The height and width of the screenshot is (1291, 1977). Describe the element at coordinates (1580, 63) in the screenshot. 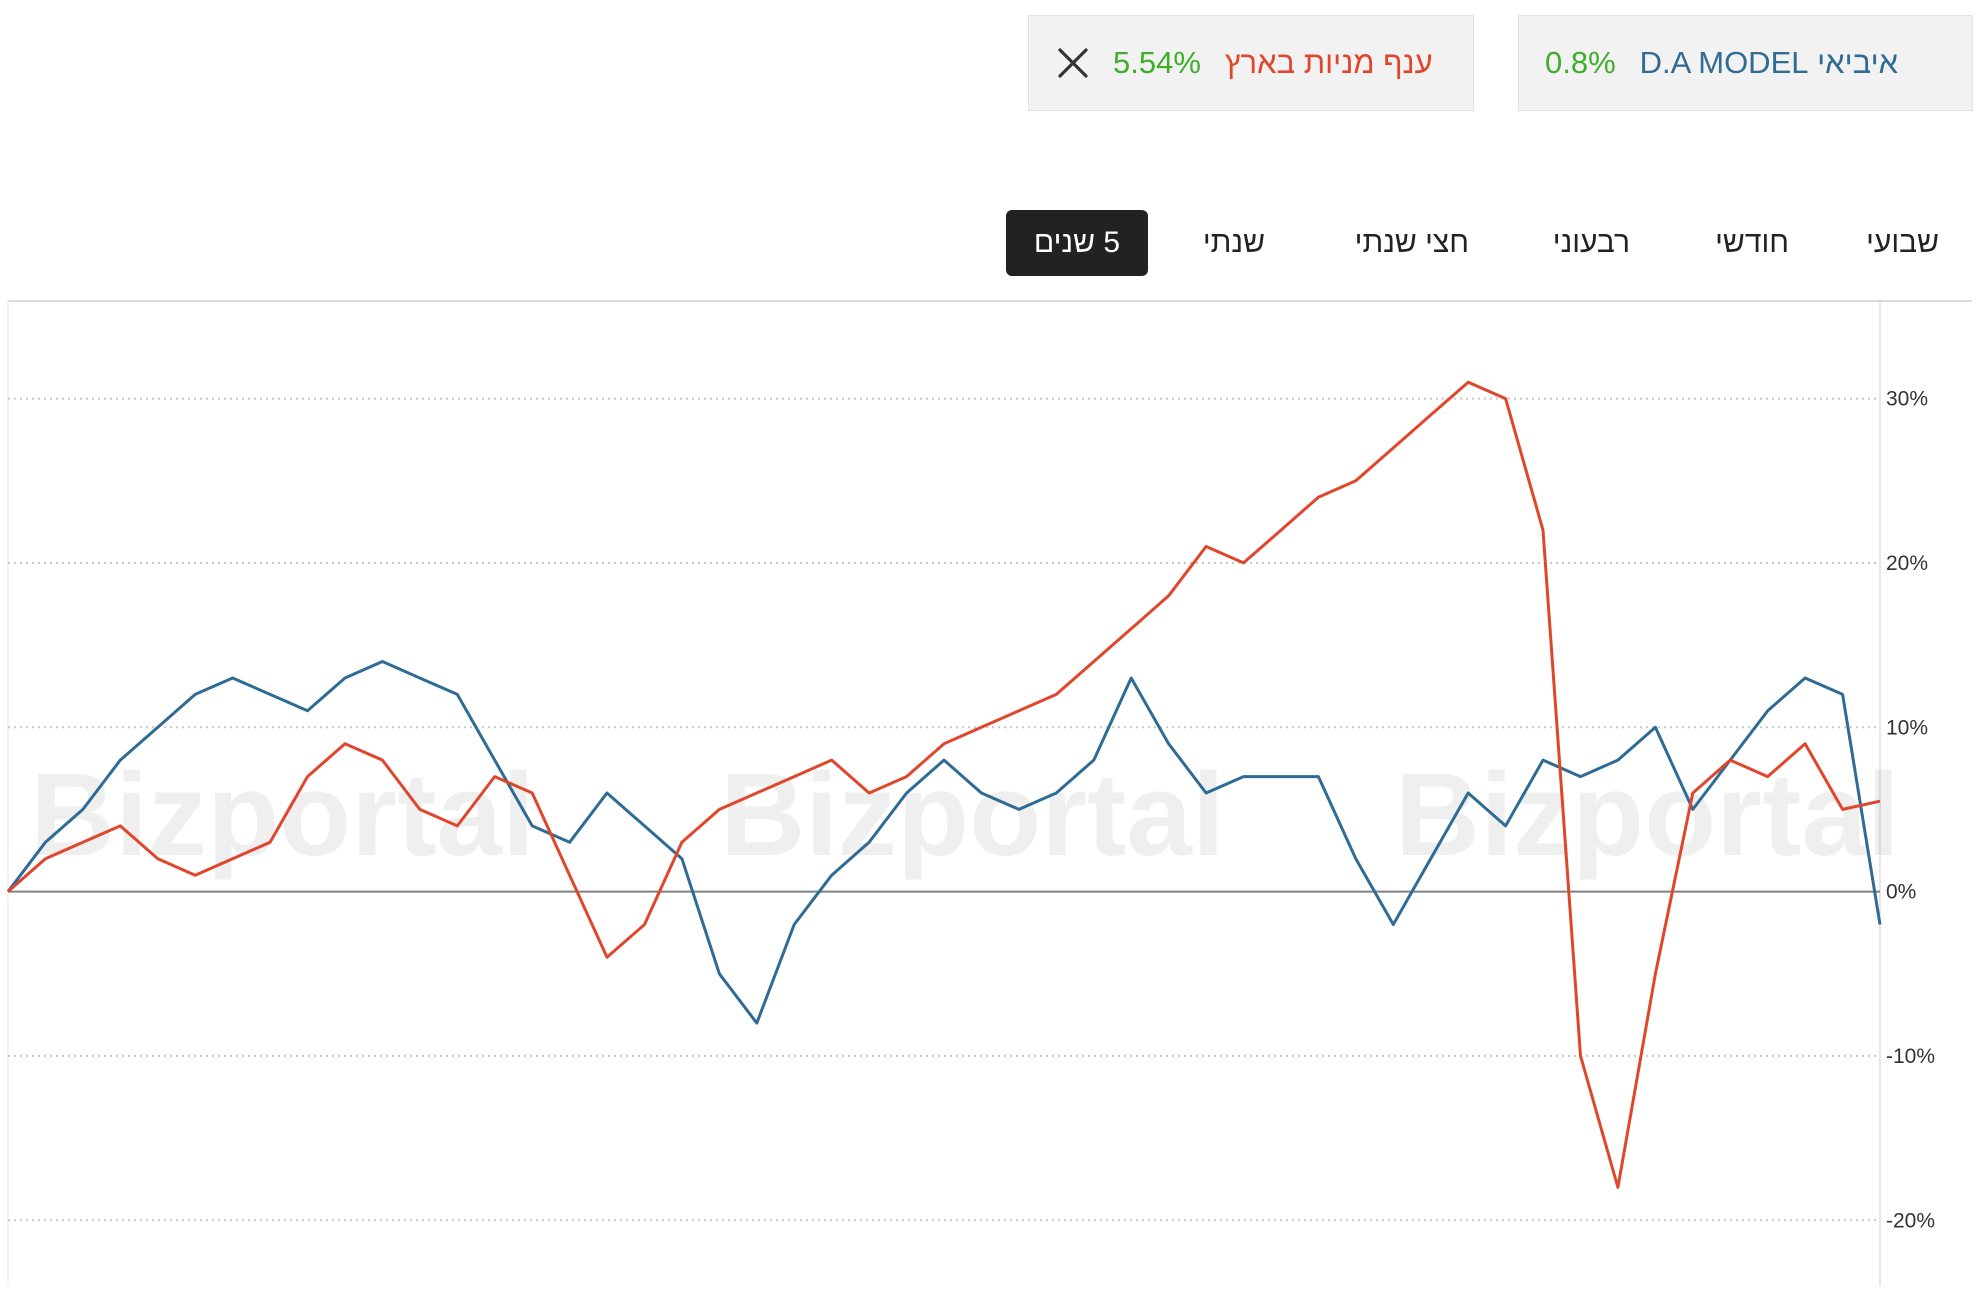

I see `instrument-change: 0.8%` at that location.